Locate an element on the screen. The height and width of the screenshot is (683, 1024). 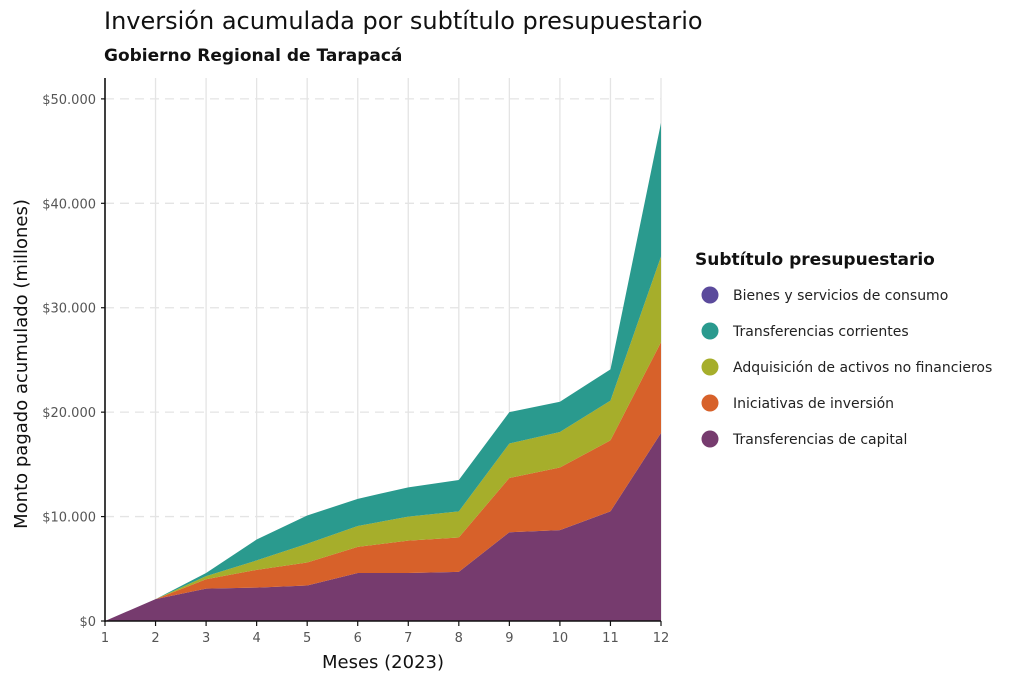
x-axis-title: Meses (2023) is located at coordinates (383, 662).